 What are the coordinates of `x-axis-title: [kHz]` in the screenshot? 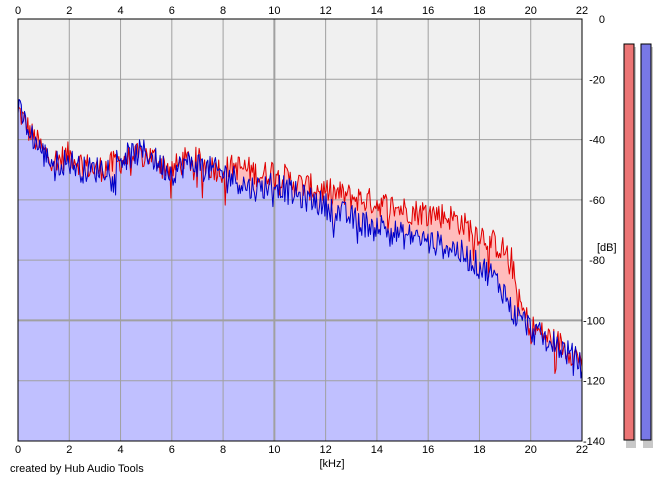 It's located at (331, 464).